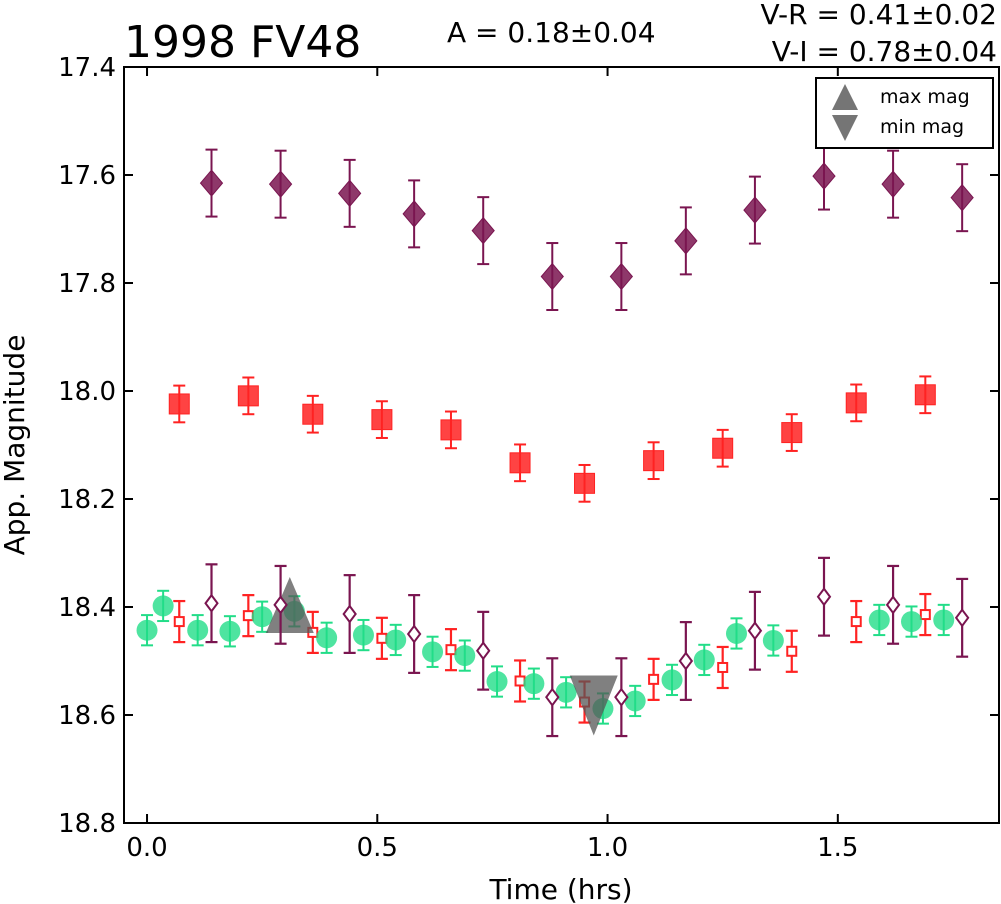  What do you see at coordinates (551, 32) in the screenshot?
I see `amplitude-label: A = 0.18±0.04` at bounding box center [551, 32].